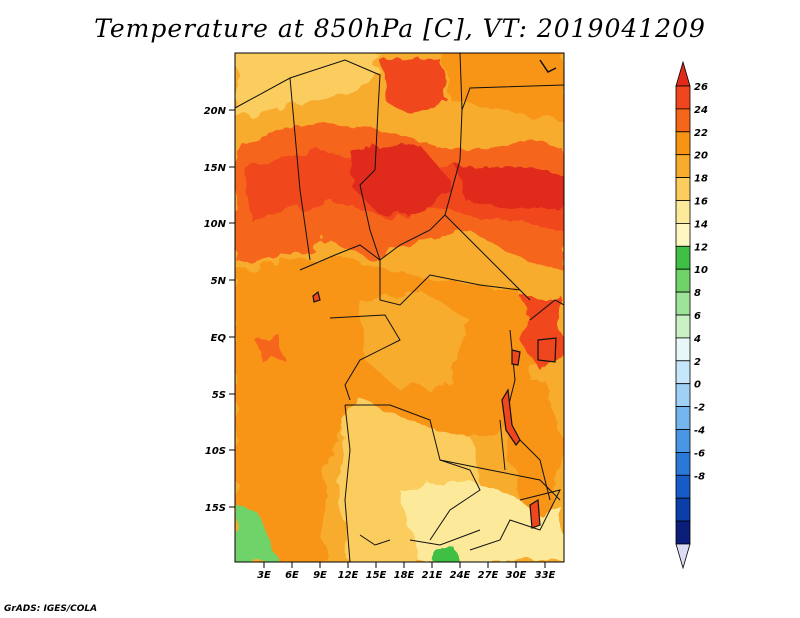 The image size is (800, 618). I want to click on svg-text: 15N, so click(215, 168).